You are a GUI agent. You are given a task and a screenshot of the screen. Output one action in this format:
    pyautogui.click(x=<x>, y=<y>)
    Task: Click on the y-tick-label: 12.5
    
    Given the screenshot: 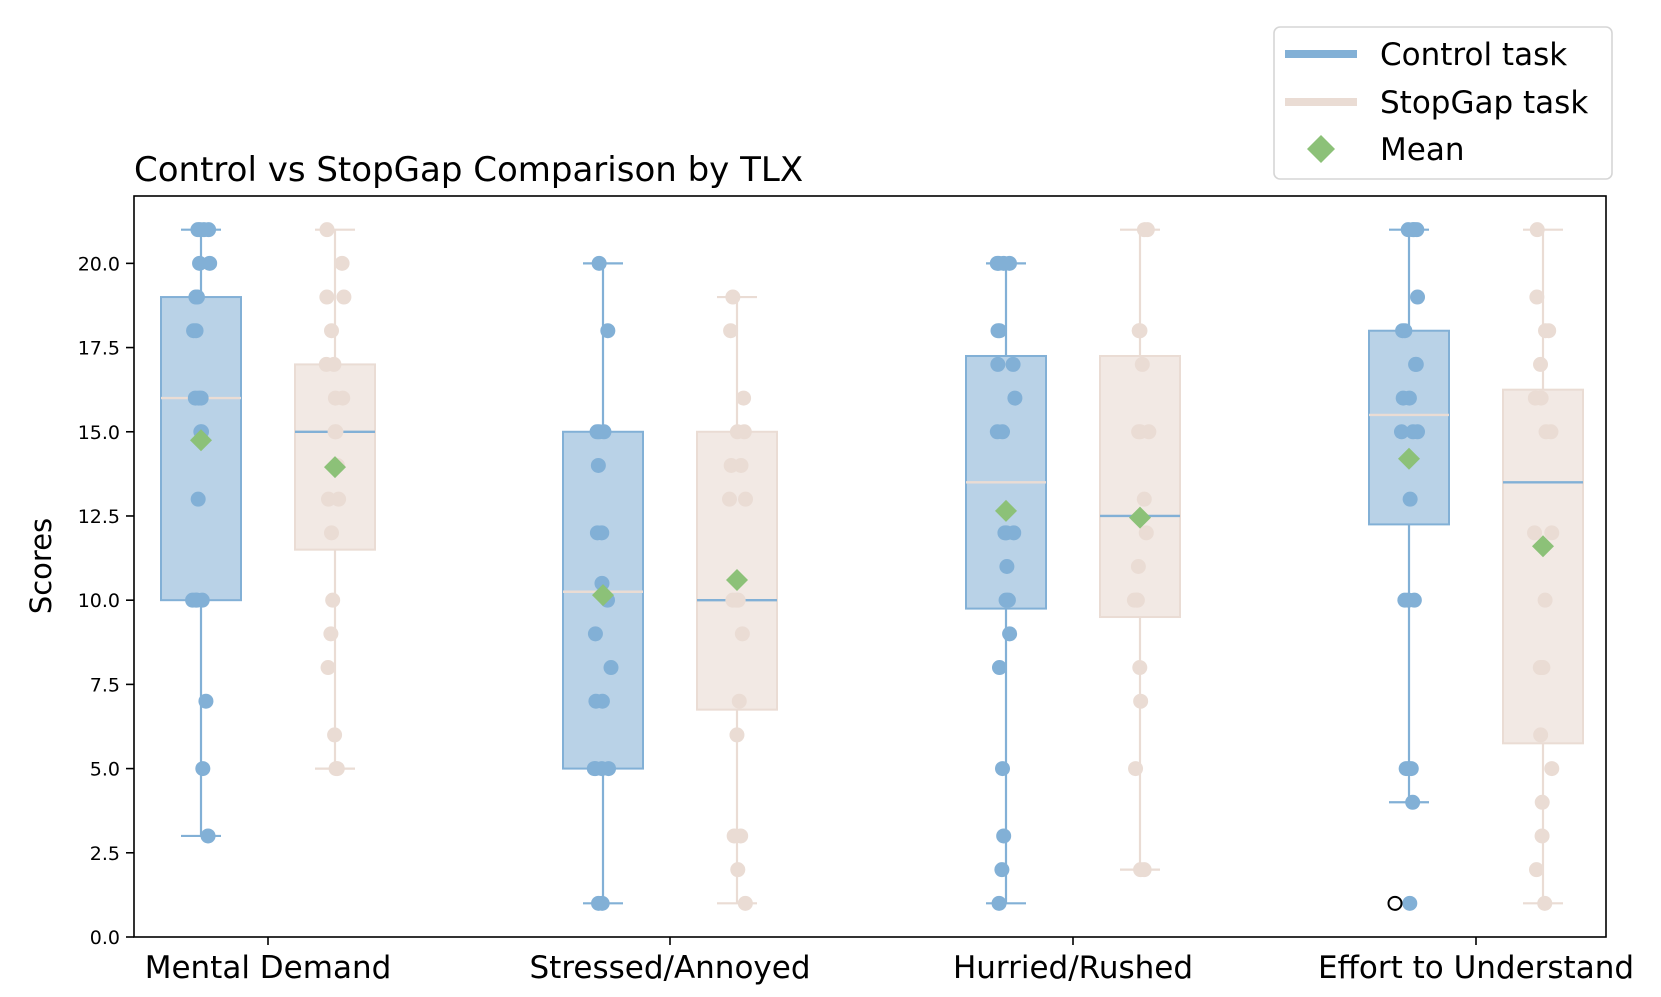 What is the action you would take?
    pyautogui.click(x=99, y=517)
    